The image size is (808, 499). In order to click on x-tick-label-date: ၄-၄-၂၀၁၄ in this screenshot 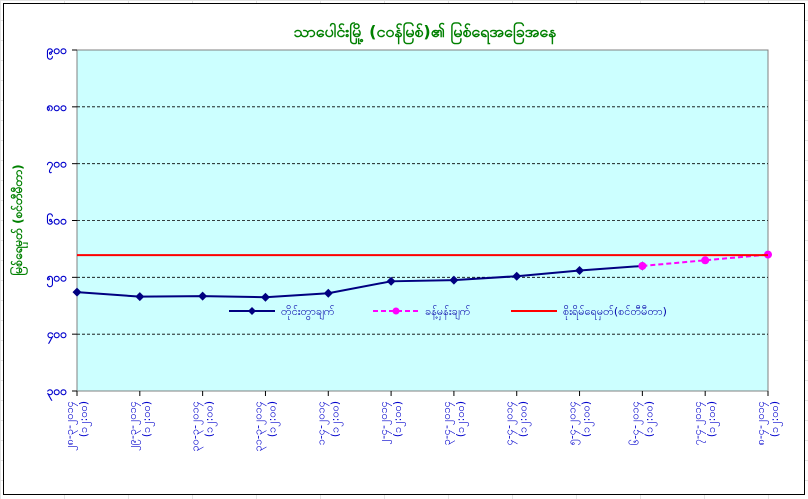, I will do `click(510, 423)`.